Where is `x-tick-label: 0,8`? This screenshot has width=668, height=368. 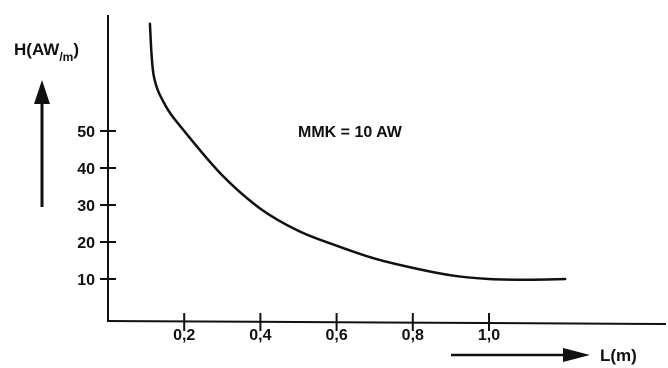
x-tick-label: 0,8 is located at coordinates (413, 335).